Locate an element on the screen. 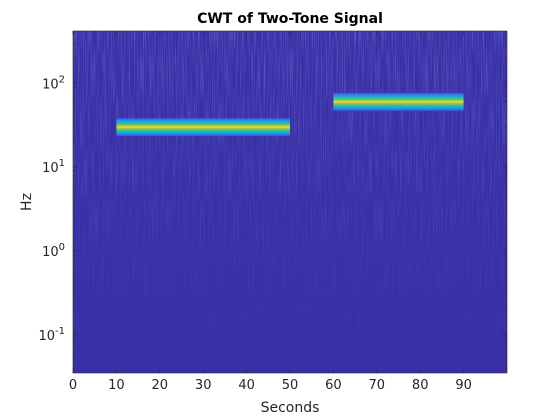 The height and width of the screenshot is (420, 560). x-tick-label: 50 is located at coordinates (290, 385).